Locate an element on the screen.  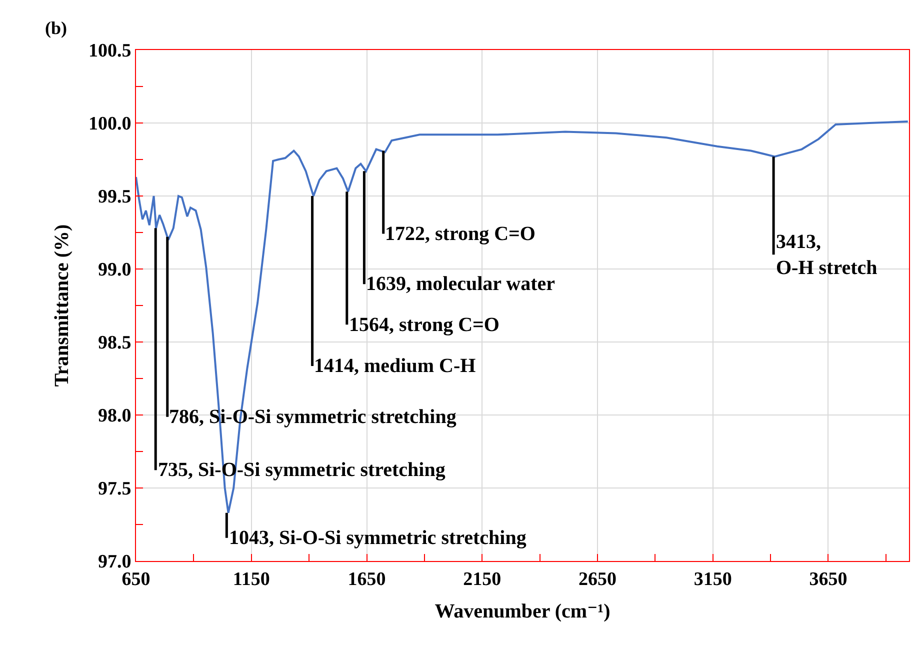
annotation: 1564, strong C=O is located at coordinates (424, 325).